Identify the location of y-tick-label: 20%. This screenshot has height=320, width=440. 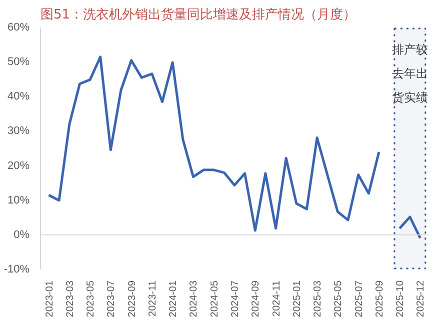
(18, 166).